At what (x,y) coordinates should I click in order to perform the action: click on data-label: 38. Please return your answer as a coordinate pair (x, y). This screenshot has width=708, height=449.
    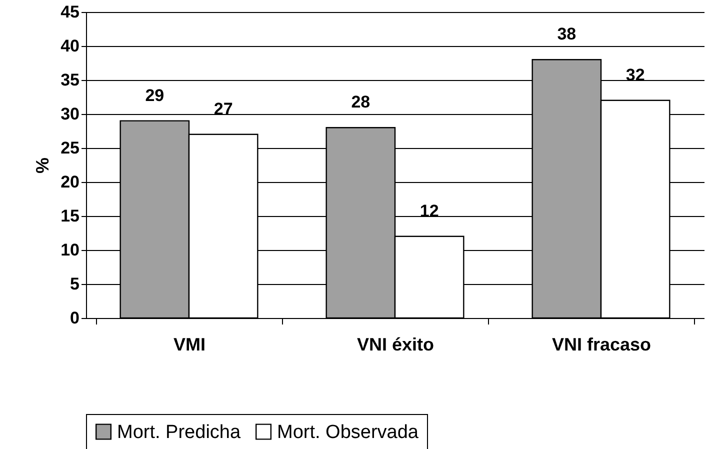
    Looking at the image, I should click on (566, 34).